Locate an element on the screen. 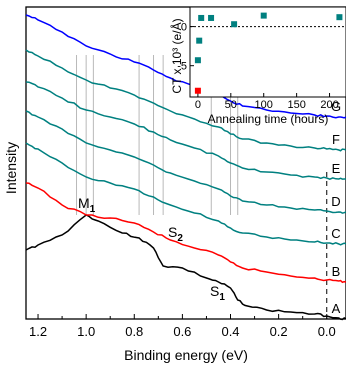 Image resolution: width=346 pixels, height=367 pixels. x-tick-label: 0.8 is located at coordinates (134, 331).